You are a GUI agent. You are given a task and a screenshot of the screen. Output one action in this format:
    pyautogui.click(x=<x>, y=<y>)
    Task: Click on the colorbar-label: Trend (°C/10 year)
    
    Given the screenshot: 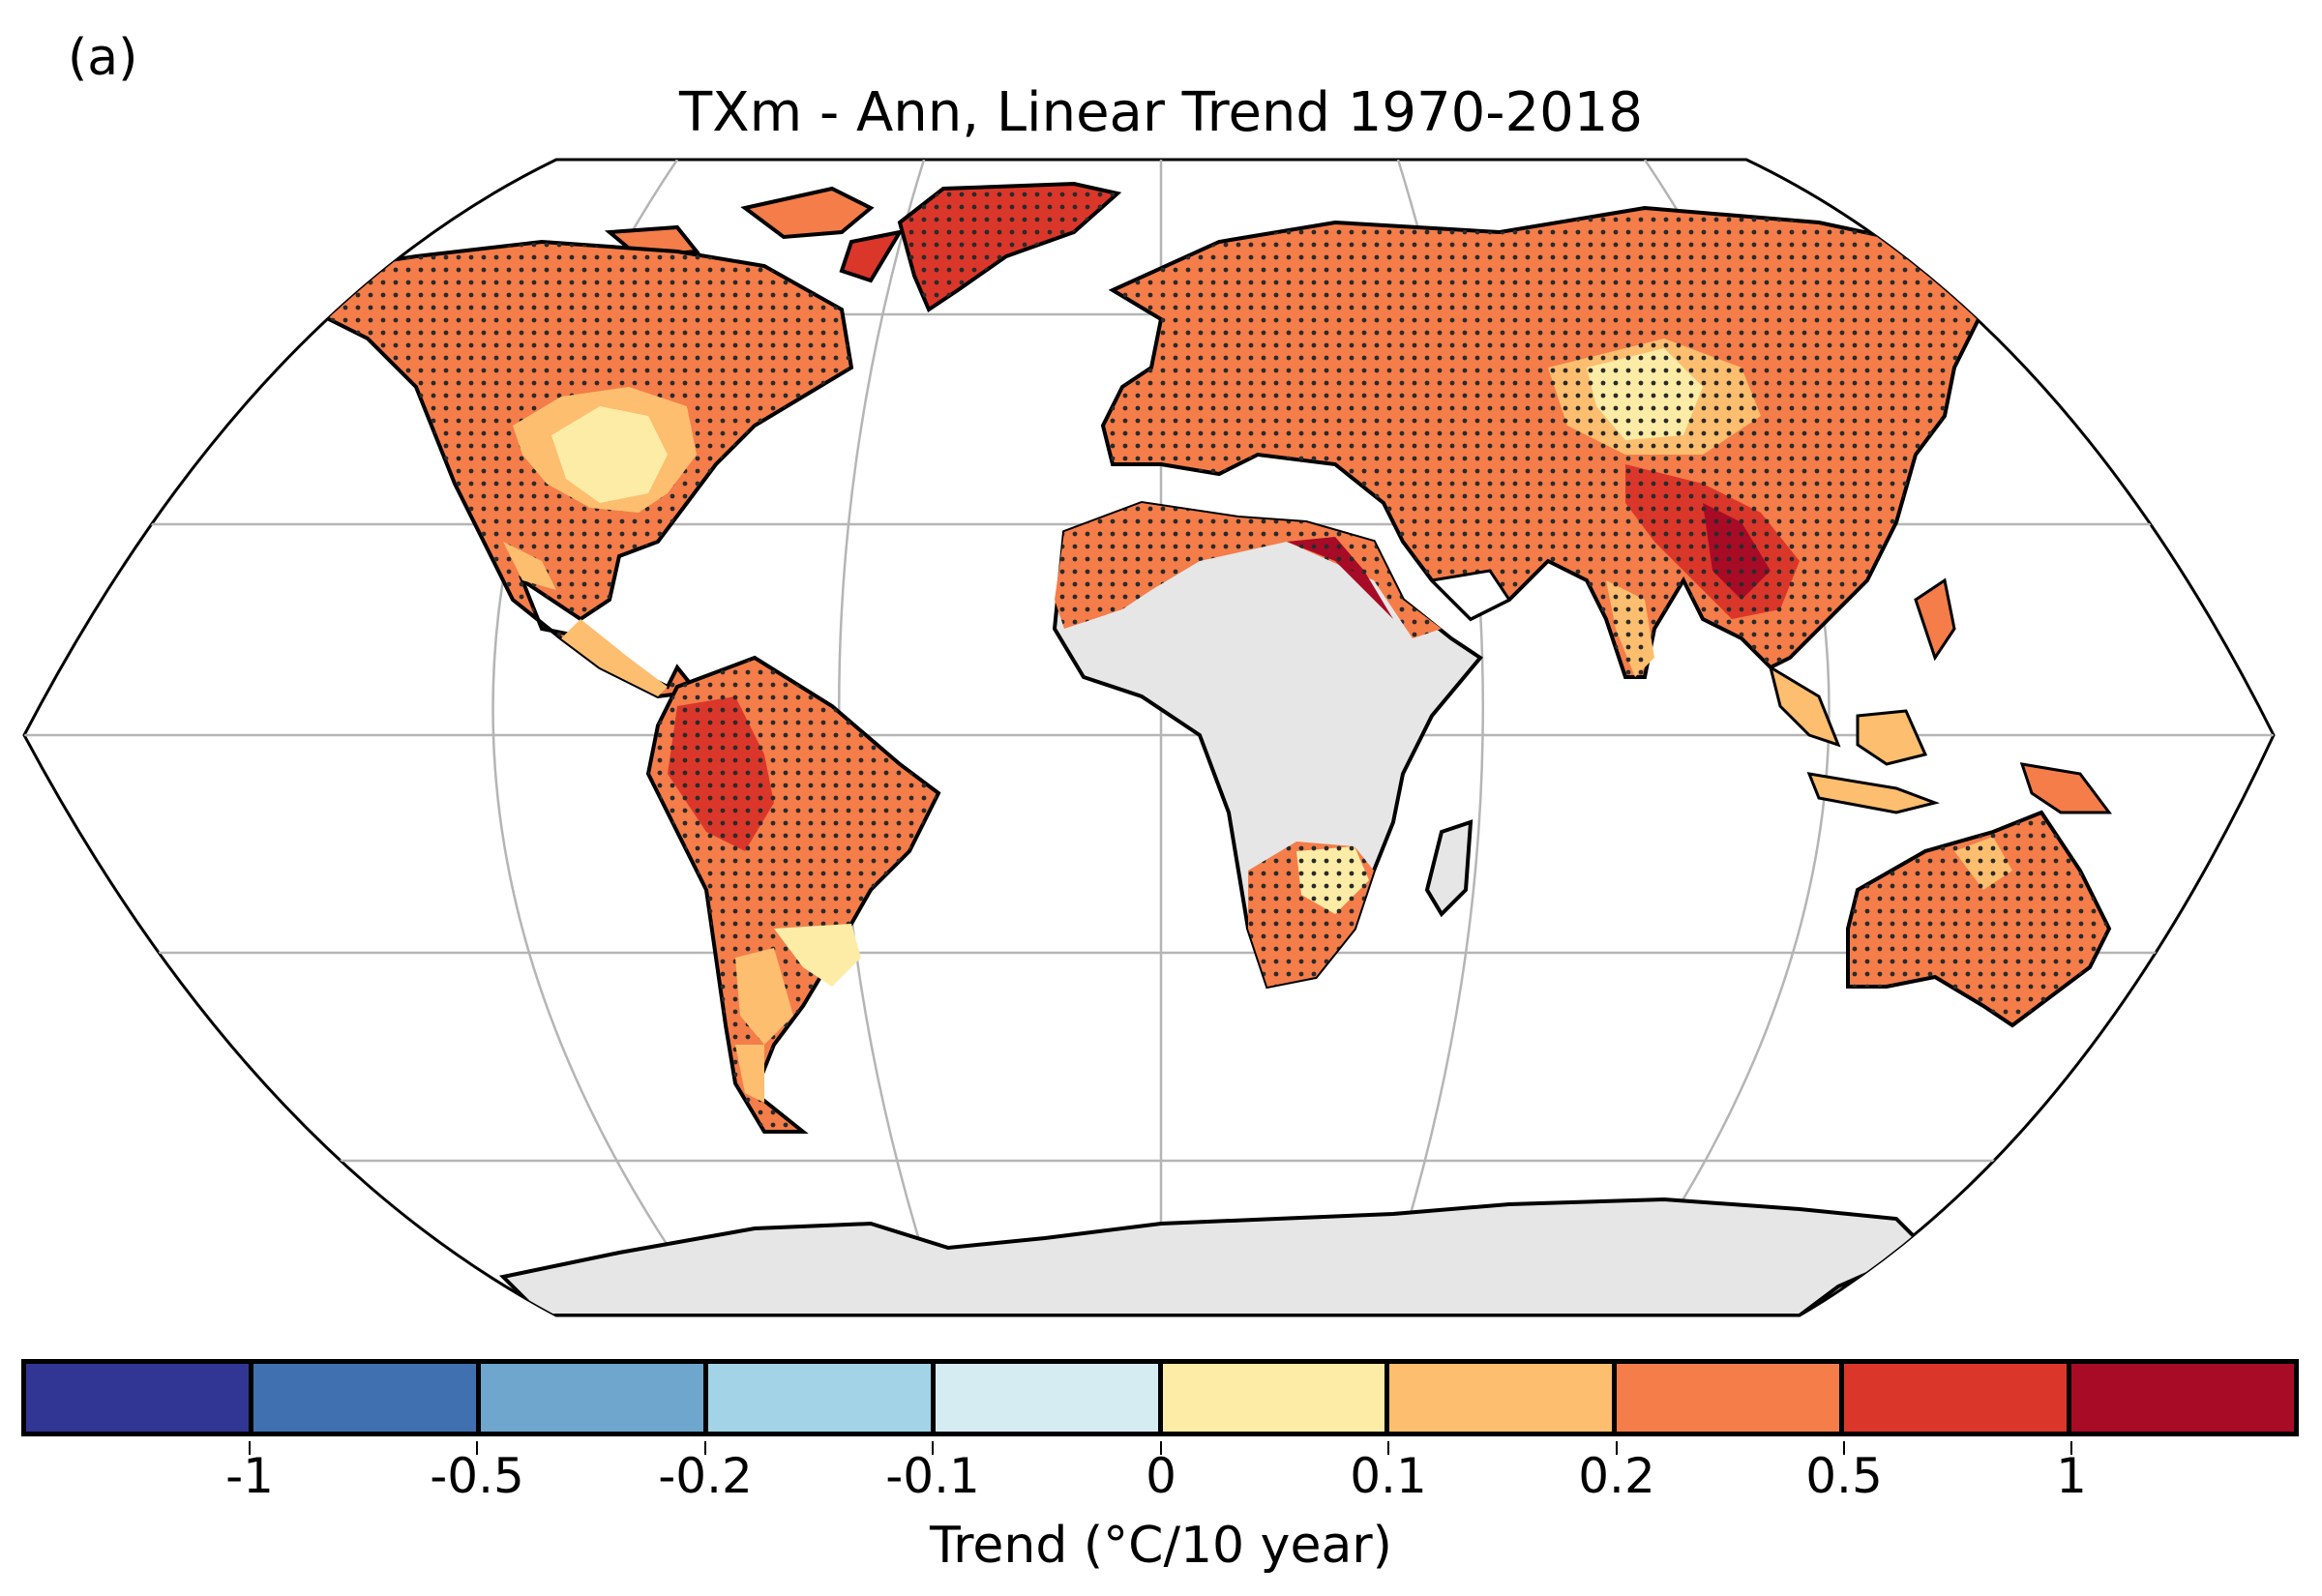 What is the action you would take?
    pyautogui.click(x=1161, y=1546)
    